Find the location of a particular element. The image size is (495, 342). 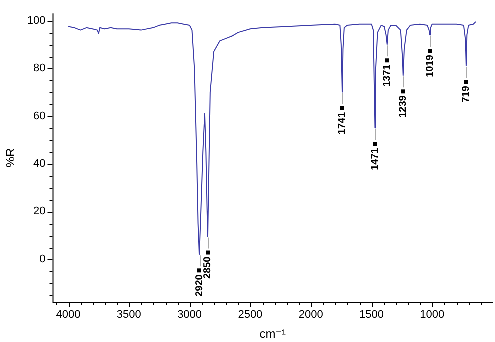

y-tick-label: 0 is located at coordinates (43, 259).